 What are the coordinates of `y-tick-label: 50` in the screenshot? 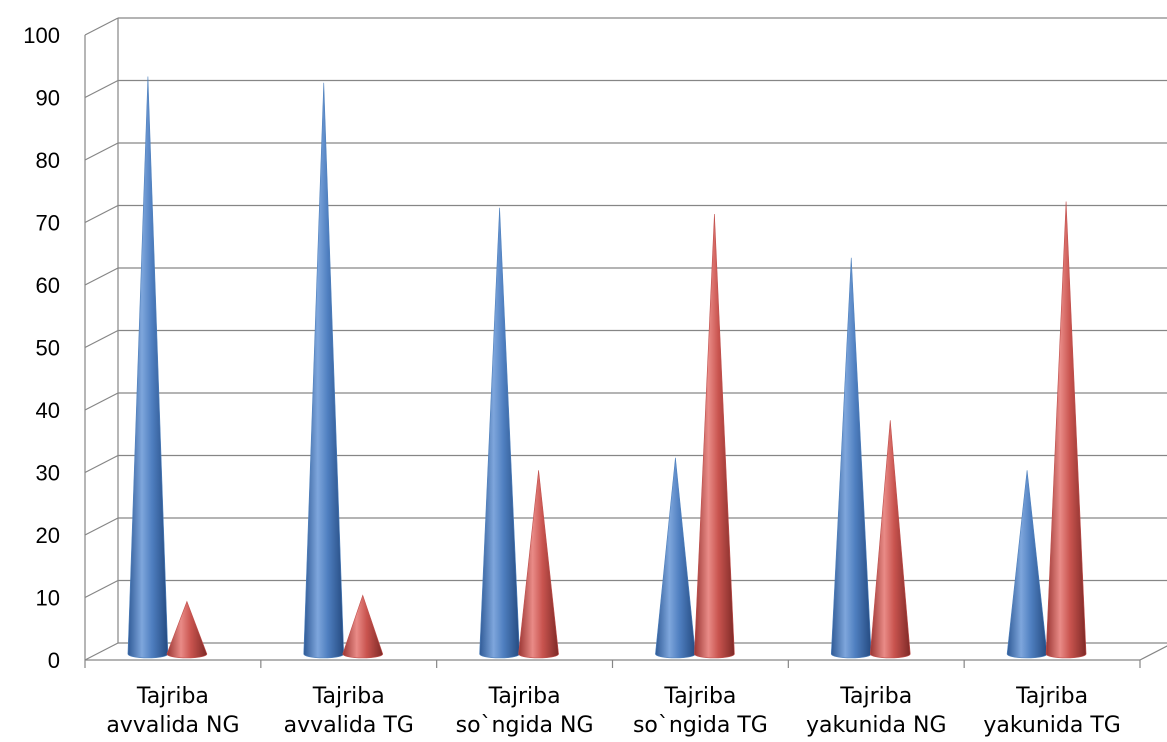 It's located at (48, 348).